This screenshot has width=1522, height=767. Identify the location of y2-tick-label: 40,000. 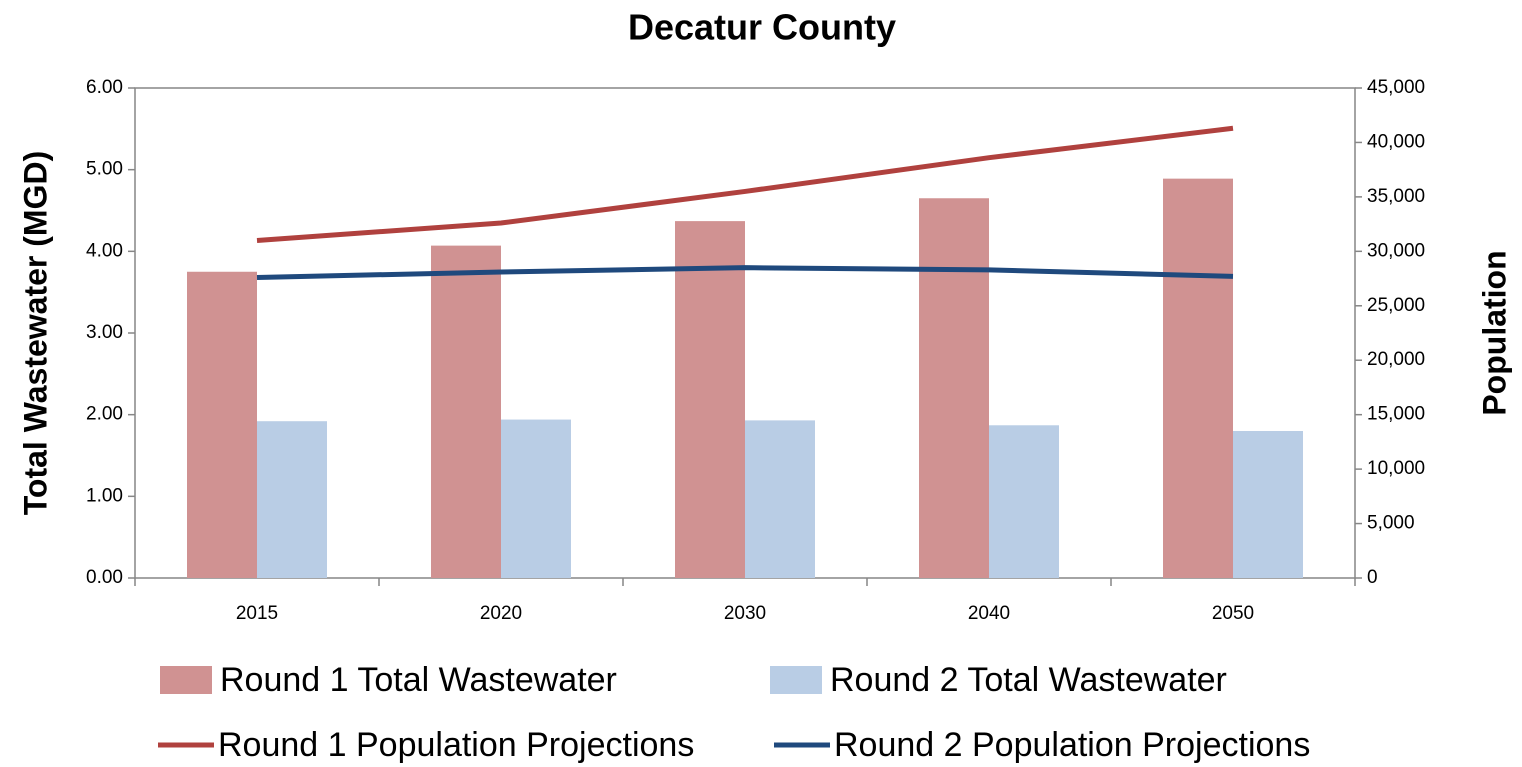
(1396, 141).